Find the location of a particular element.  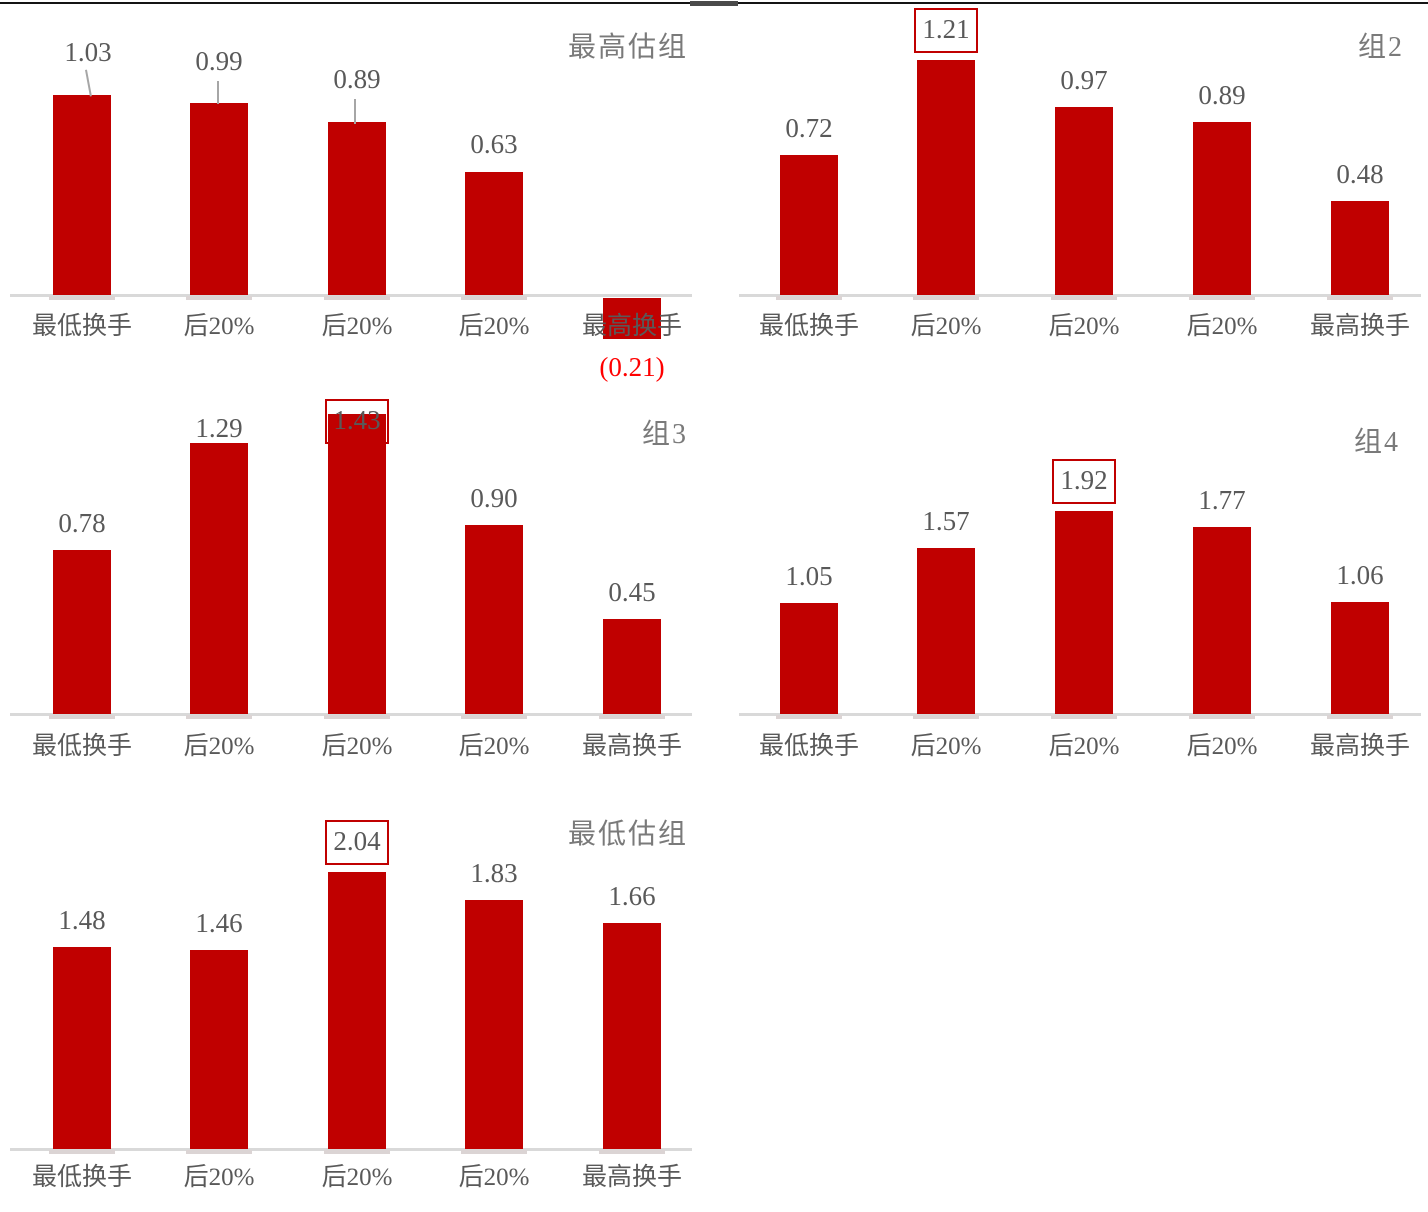

value-label: 0.45 is located at coordinates (632, 592).